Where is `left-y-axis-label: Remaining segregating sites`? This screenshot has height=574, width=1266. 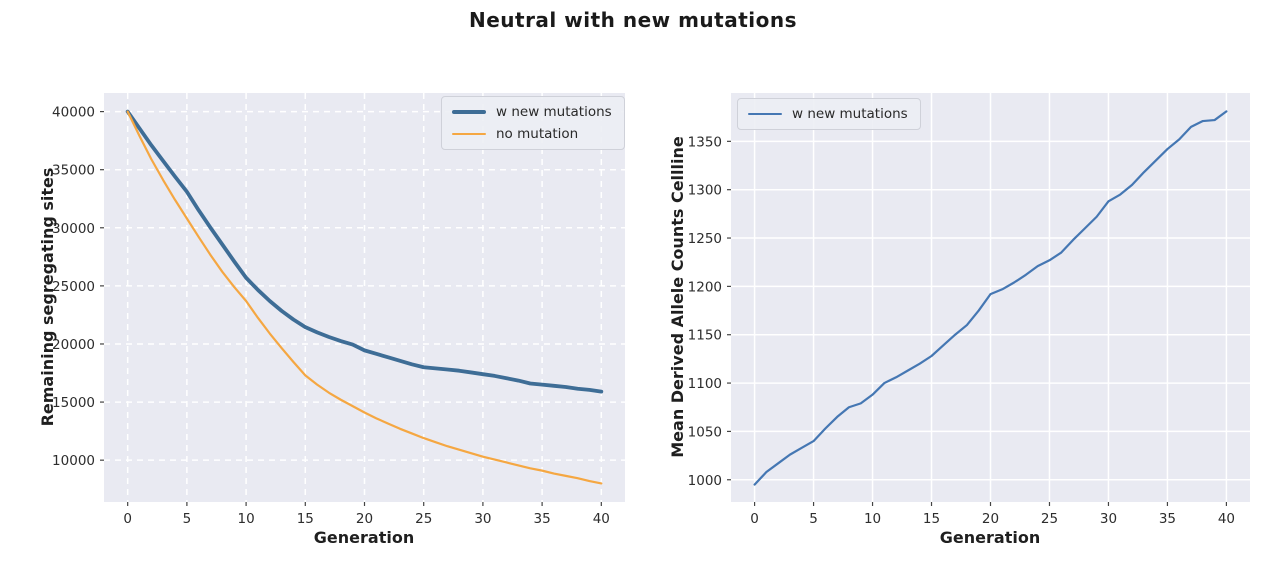
left-y-axis-label: Remaining segregating sites is located at coordinates (47, 297).